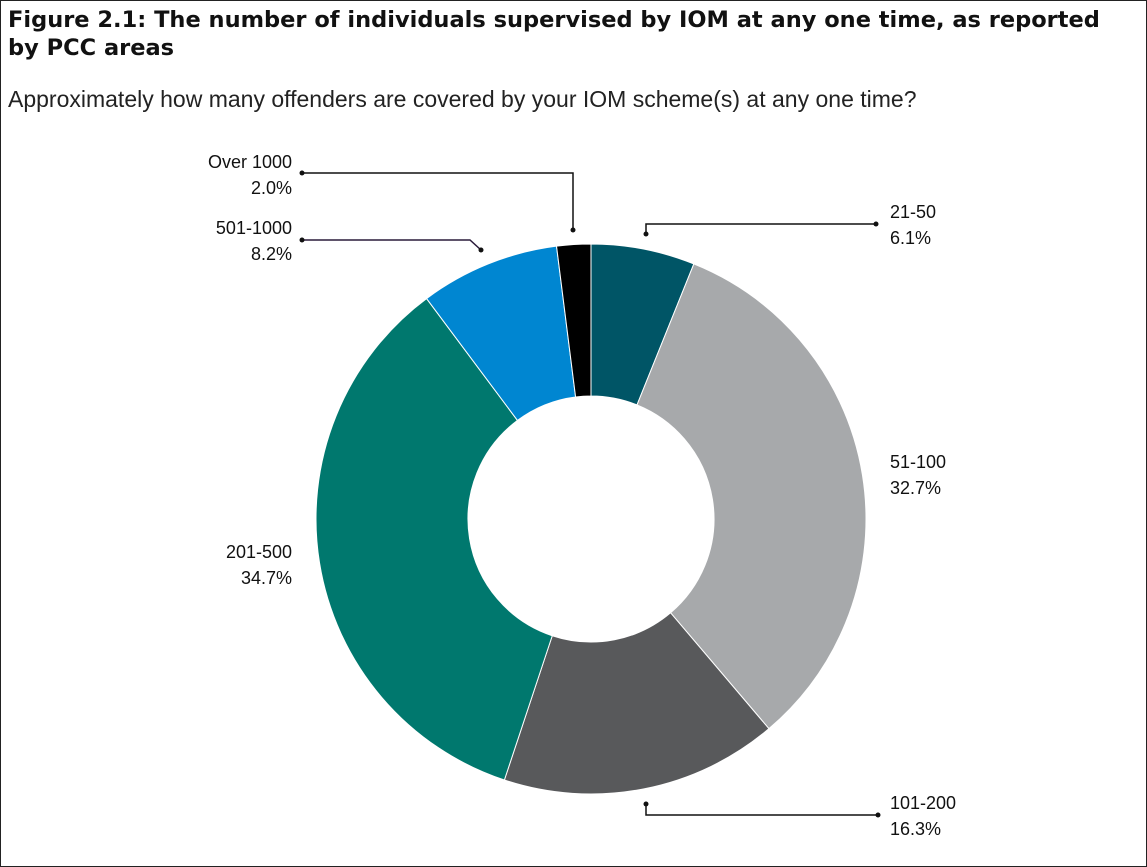 This screenshot has height=867, width=1147. Describe the element at coordinates (923, 803) in the screenshot. I see `category-label-101-200: 101-200` at that location.